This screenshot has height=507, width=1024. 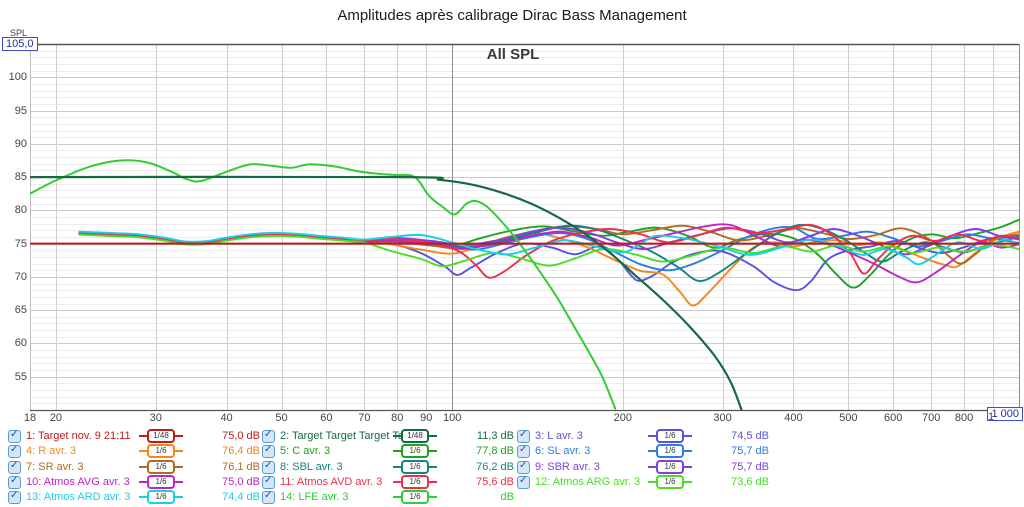 What do you see at coordinates (750, 466) in the screenshot?
I see `legend-value: 75,7 dB` at bounding box center [750, 466].